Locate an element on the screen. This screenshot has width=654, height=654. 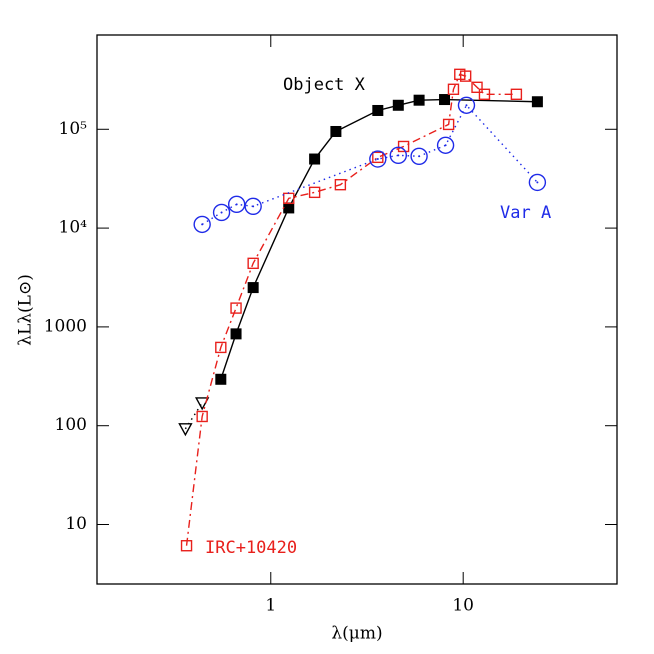
y-tick-label: 1000 is located at coordinates (65, 326).